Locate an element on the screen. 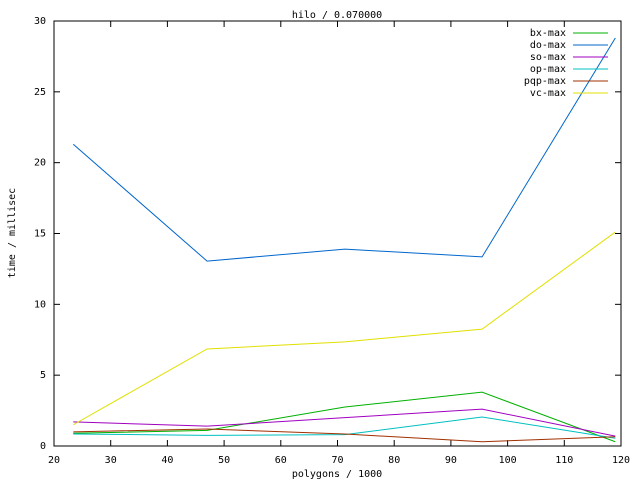 This screenshot has width=640, height=480. x-tick-label: 110 is located at coordinates (564, 460).